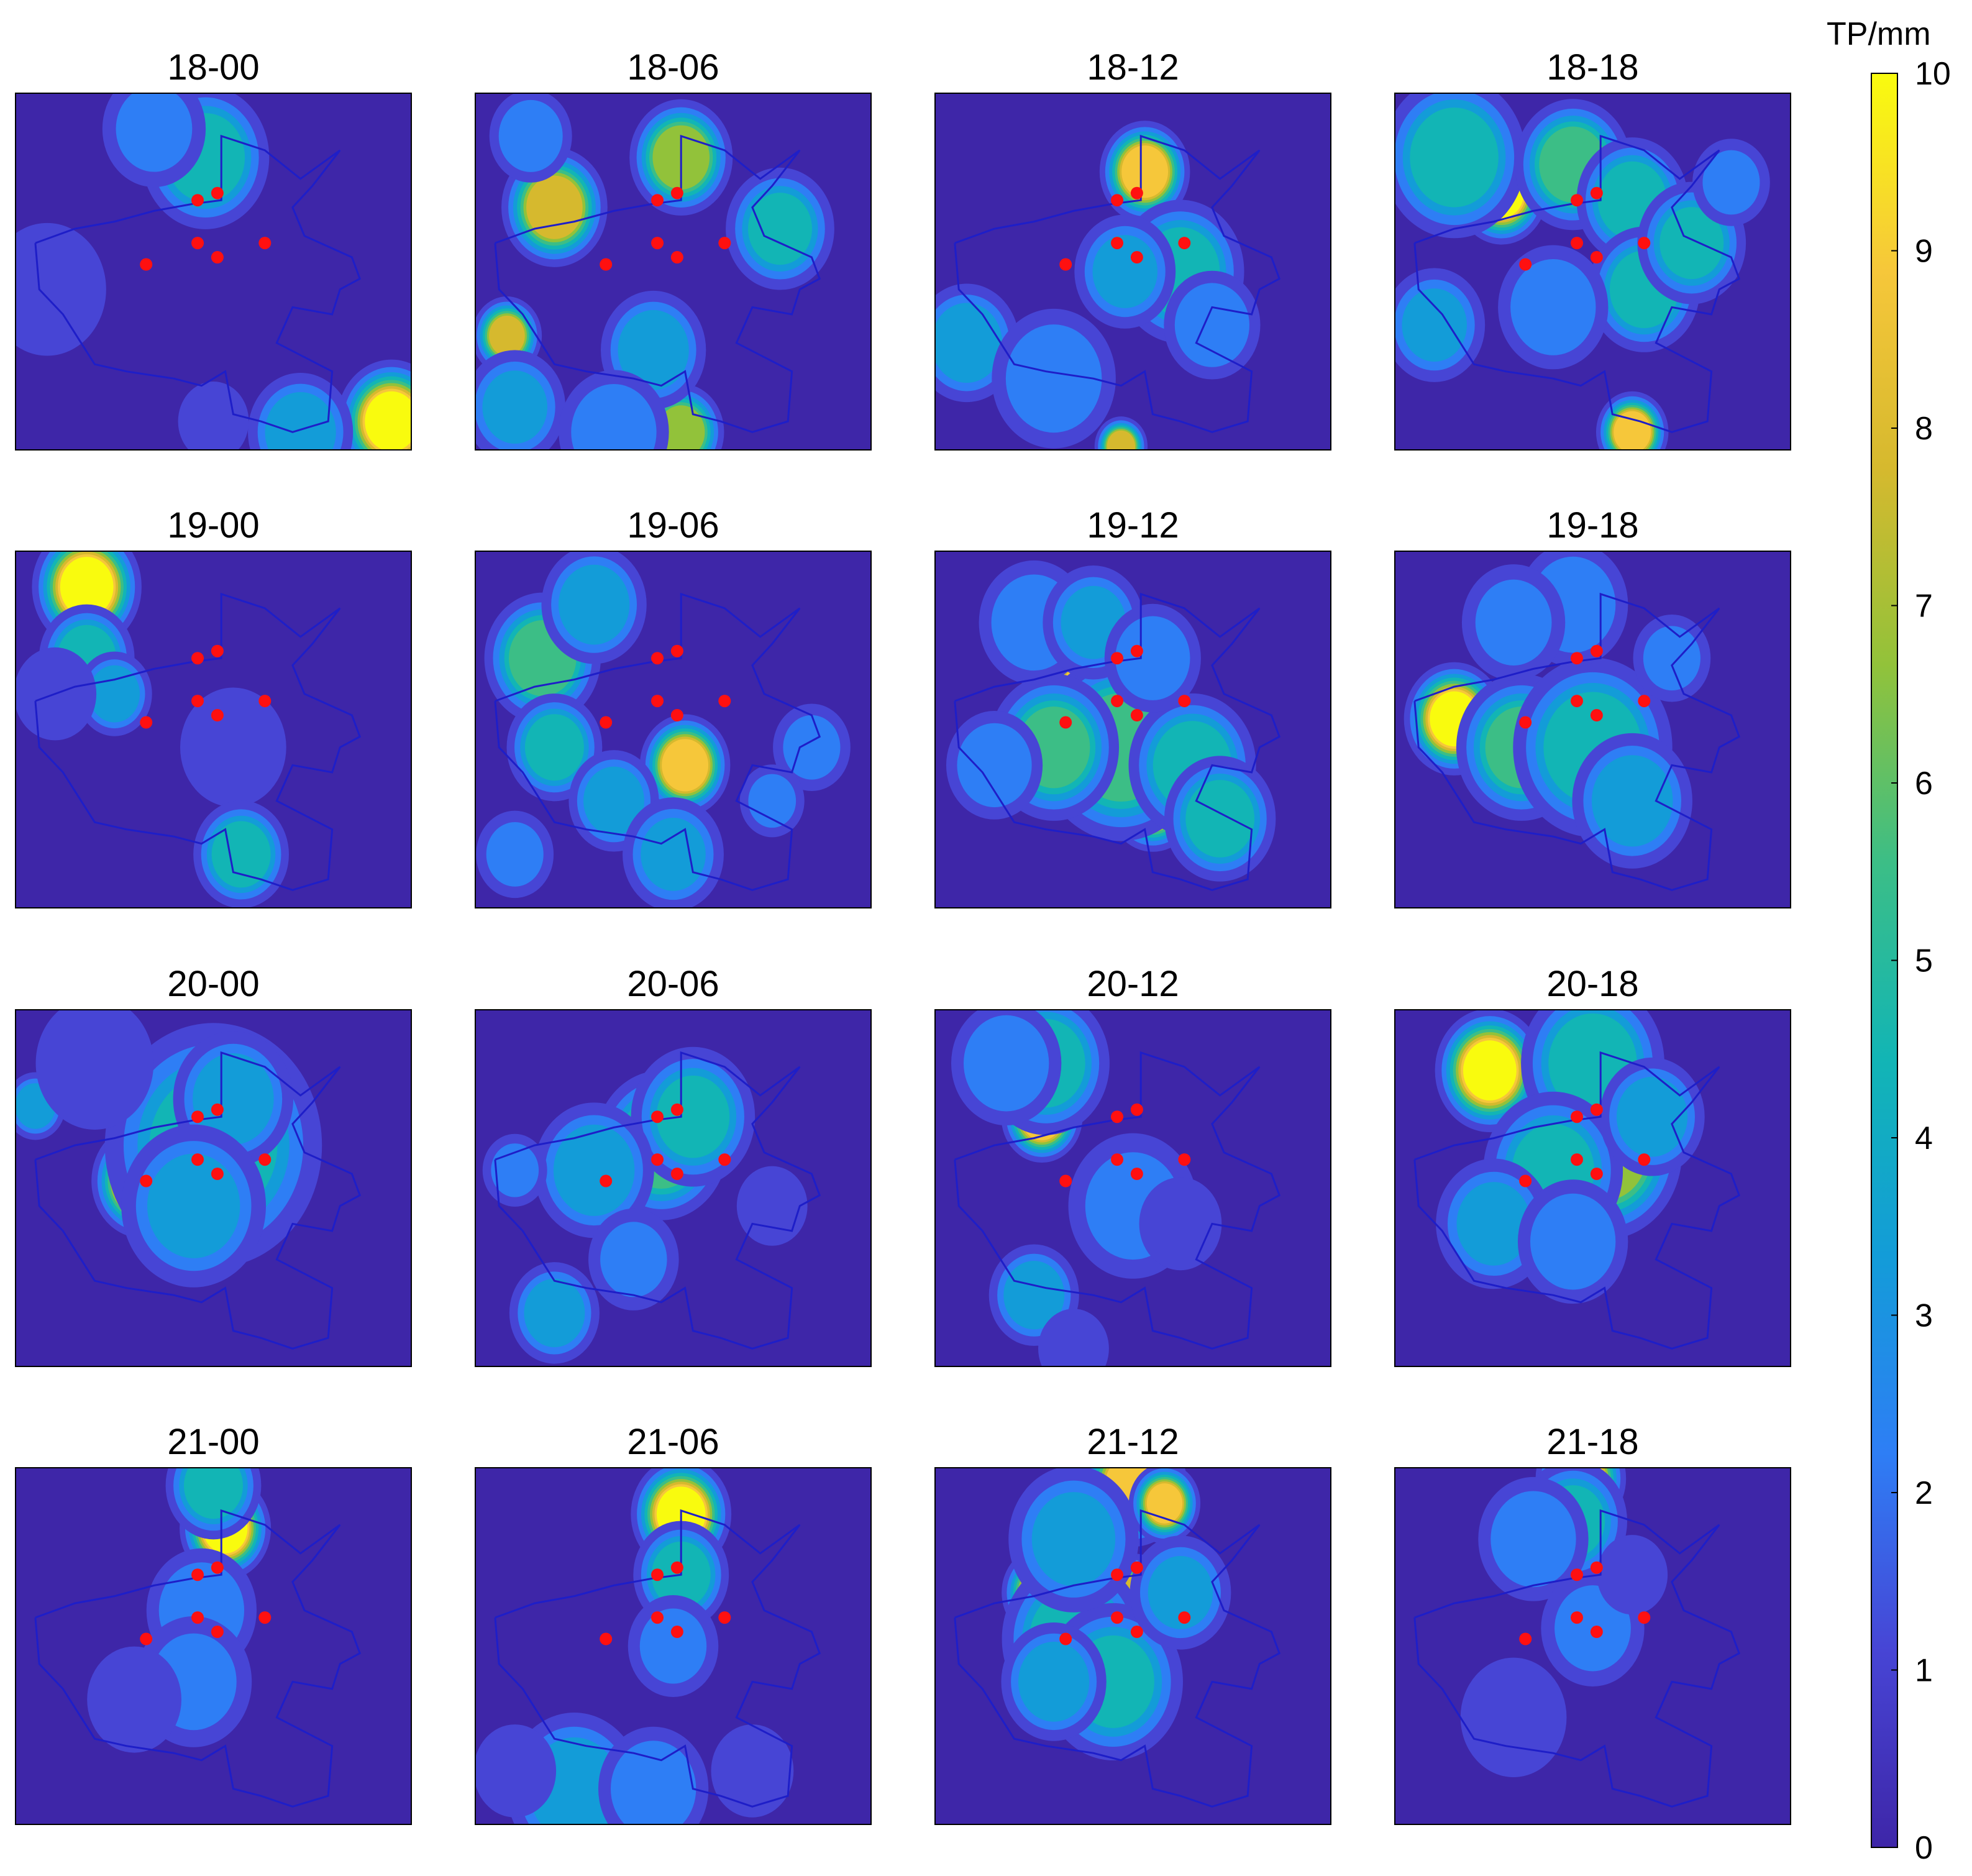  Describe the element at coordinates (1592, 1624) in the screenshot. I see `panel-21-18: 21-18` at that location.